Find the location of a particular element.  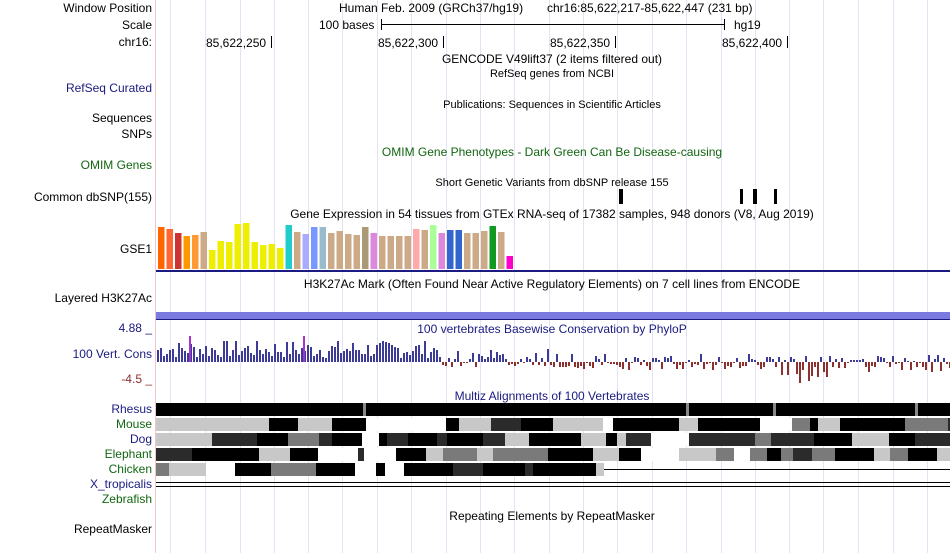

label-species-chicken: Chicken is located at coordinates (130, 469).